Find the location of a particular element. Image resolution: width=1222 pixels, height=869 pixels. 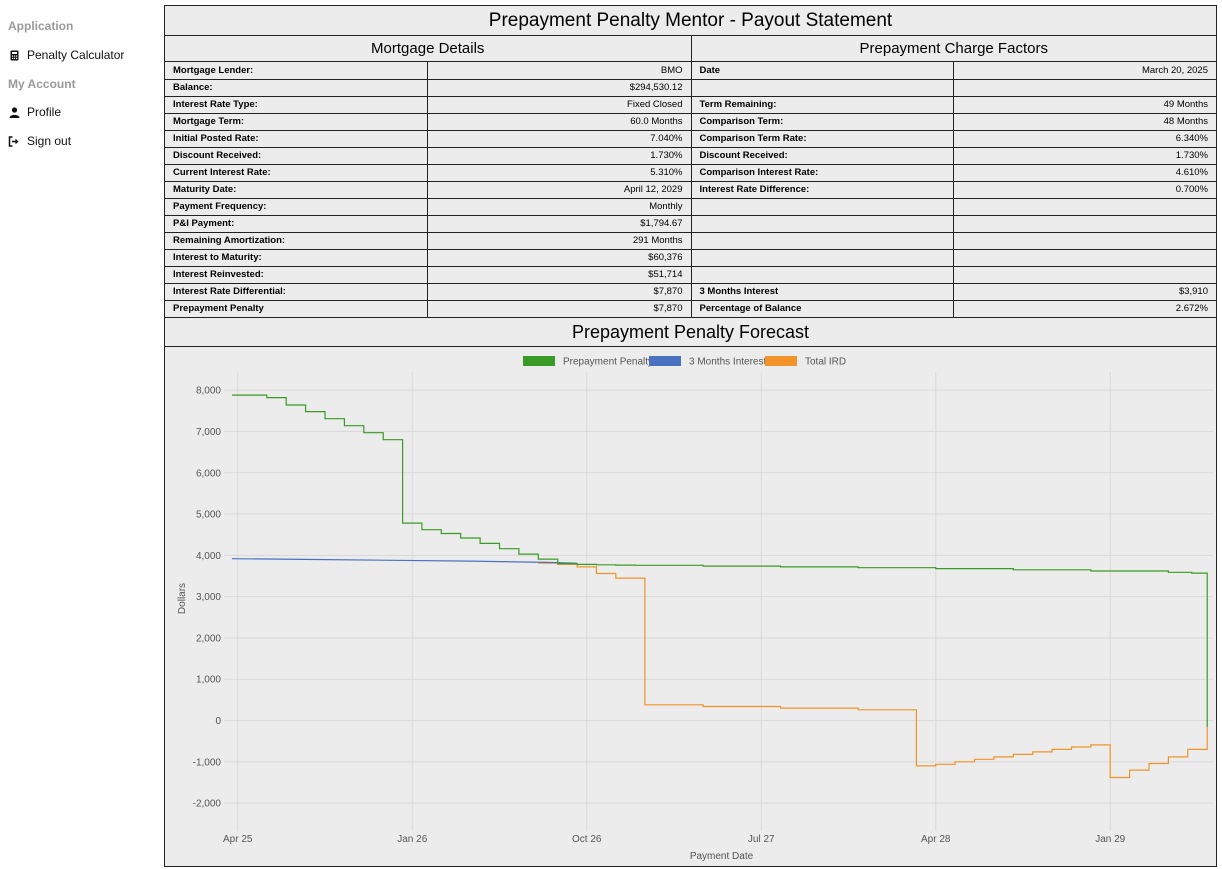

table-row: Mortgage Term: 60.0 Months is located at coordinates (428, 121).